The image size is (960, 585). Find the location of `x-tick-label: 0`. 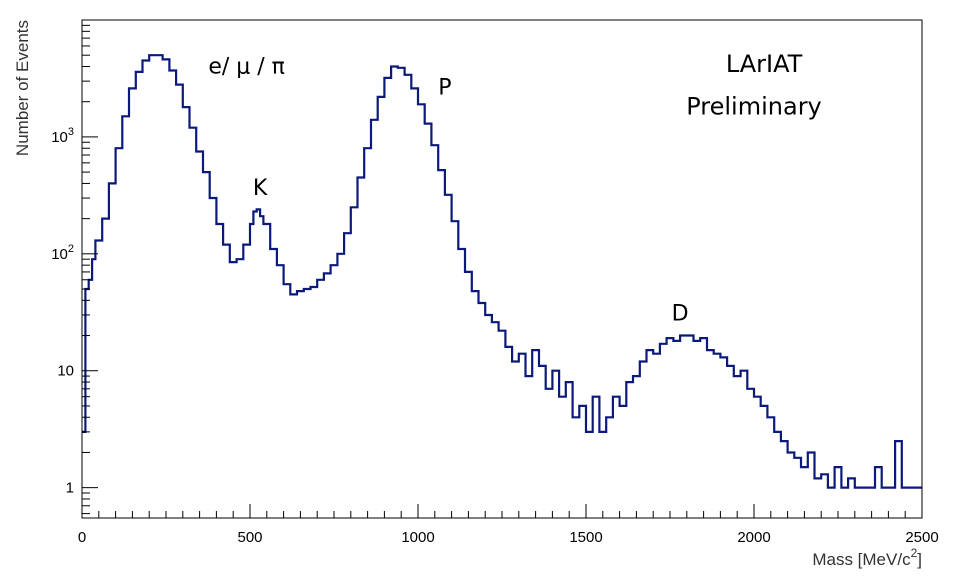

x-tick-label: 0 is located at coordinates (82, 537).